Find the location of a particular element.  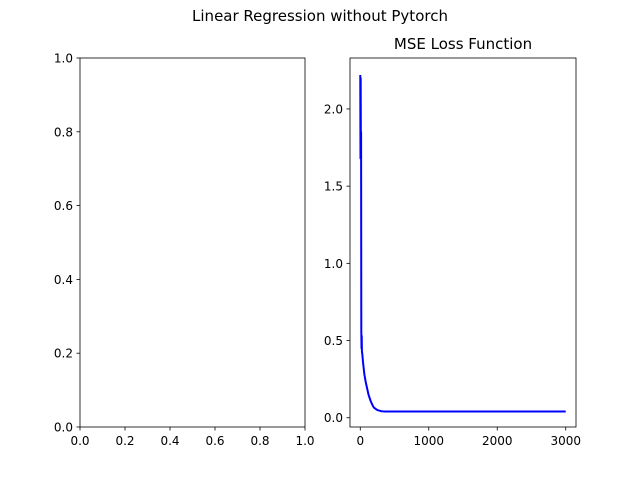

axes-title: MSE Loss Function is located at coordinates (463, 44).